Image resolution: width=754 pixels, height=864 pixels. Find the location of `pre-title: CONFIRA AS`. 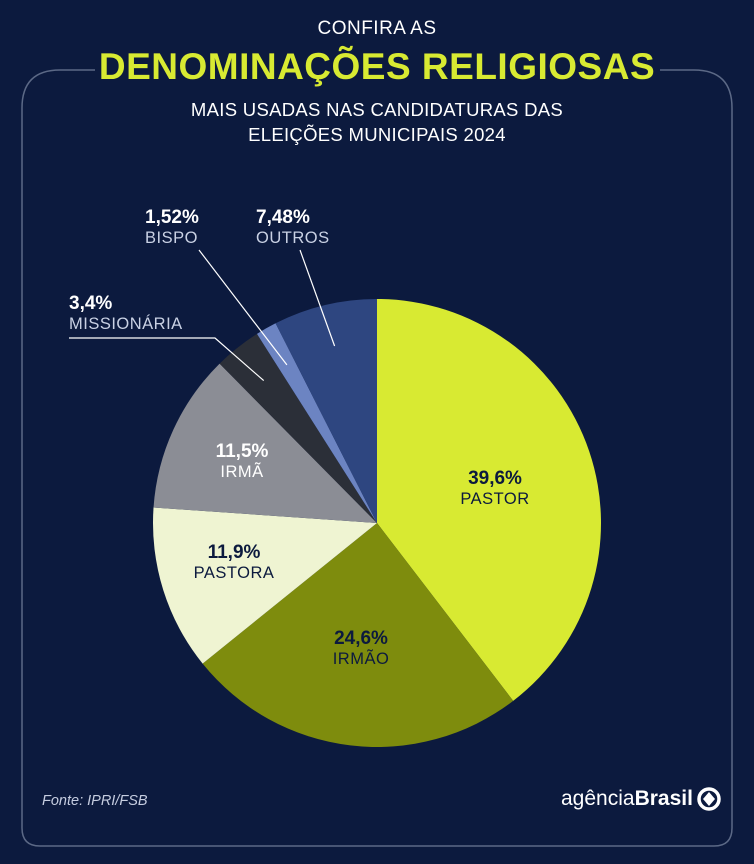

pre-title: CONFIRA AS is located at coordinates (377, 28).